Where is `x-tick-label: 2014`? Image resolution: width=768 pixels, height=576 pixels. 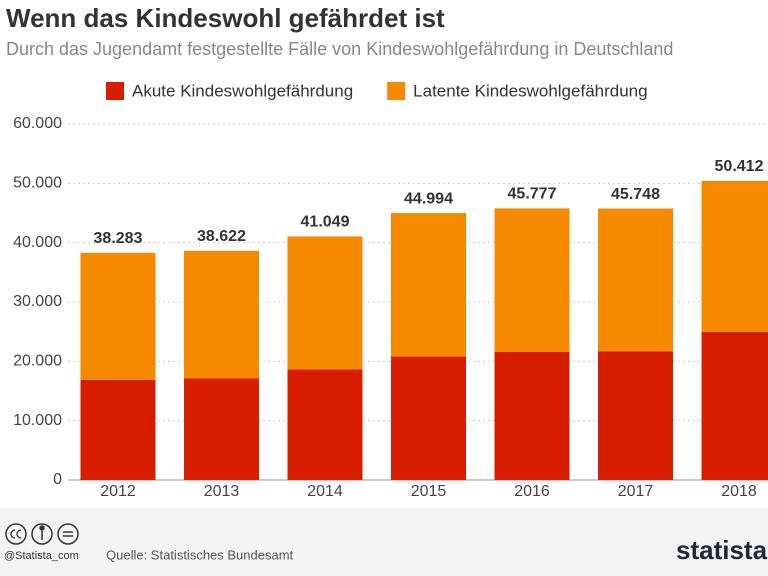
x-tick-label: 2014 is located at coordinates (325, 491).